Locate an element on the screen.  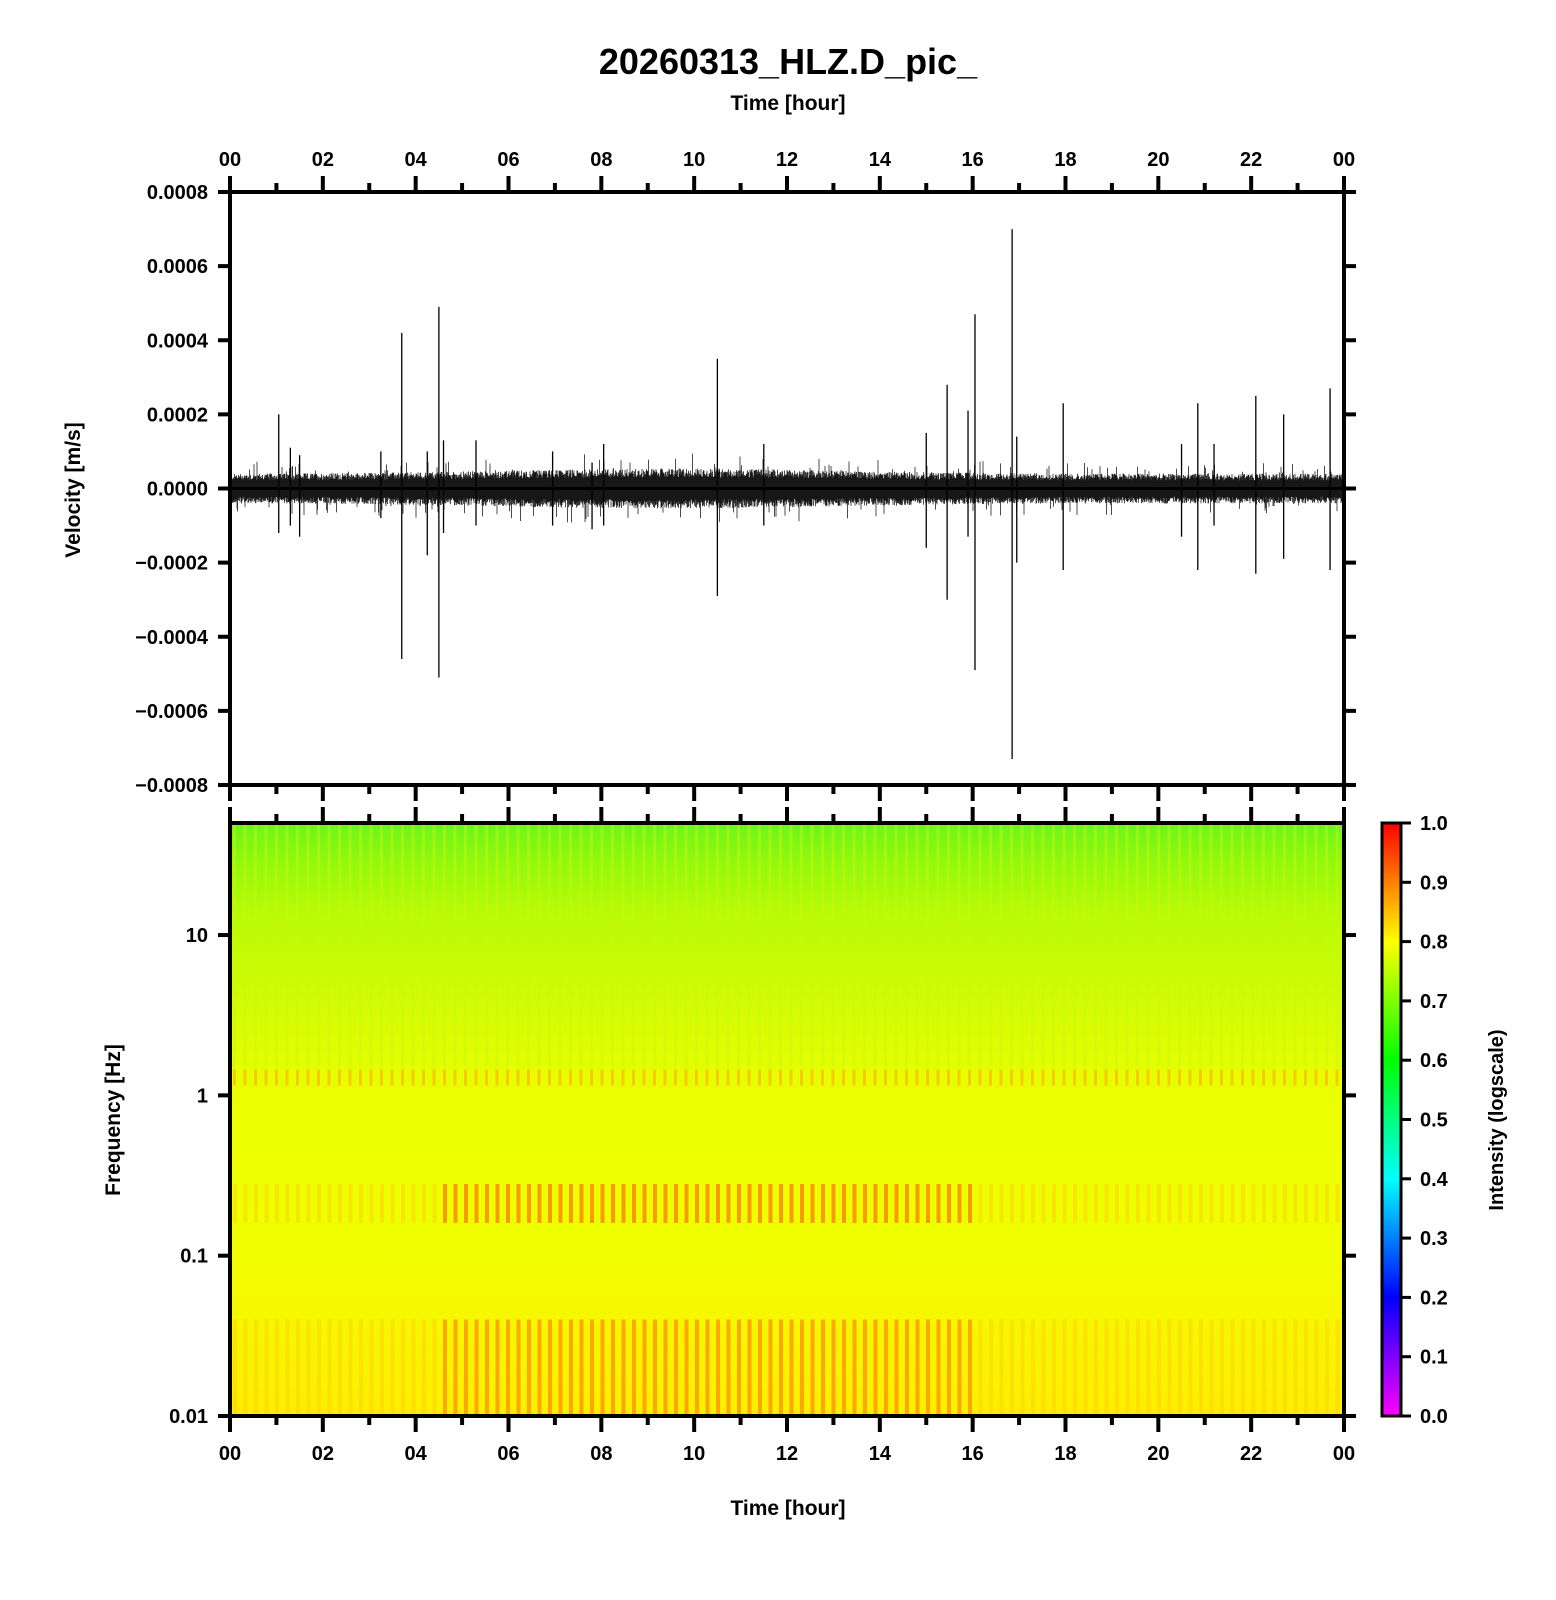
colorbar-tick-label: 1.0 is located at coordinates (1434, 824).